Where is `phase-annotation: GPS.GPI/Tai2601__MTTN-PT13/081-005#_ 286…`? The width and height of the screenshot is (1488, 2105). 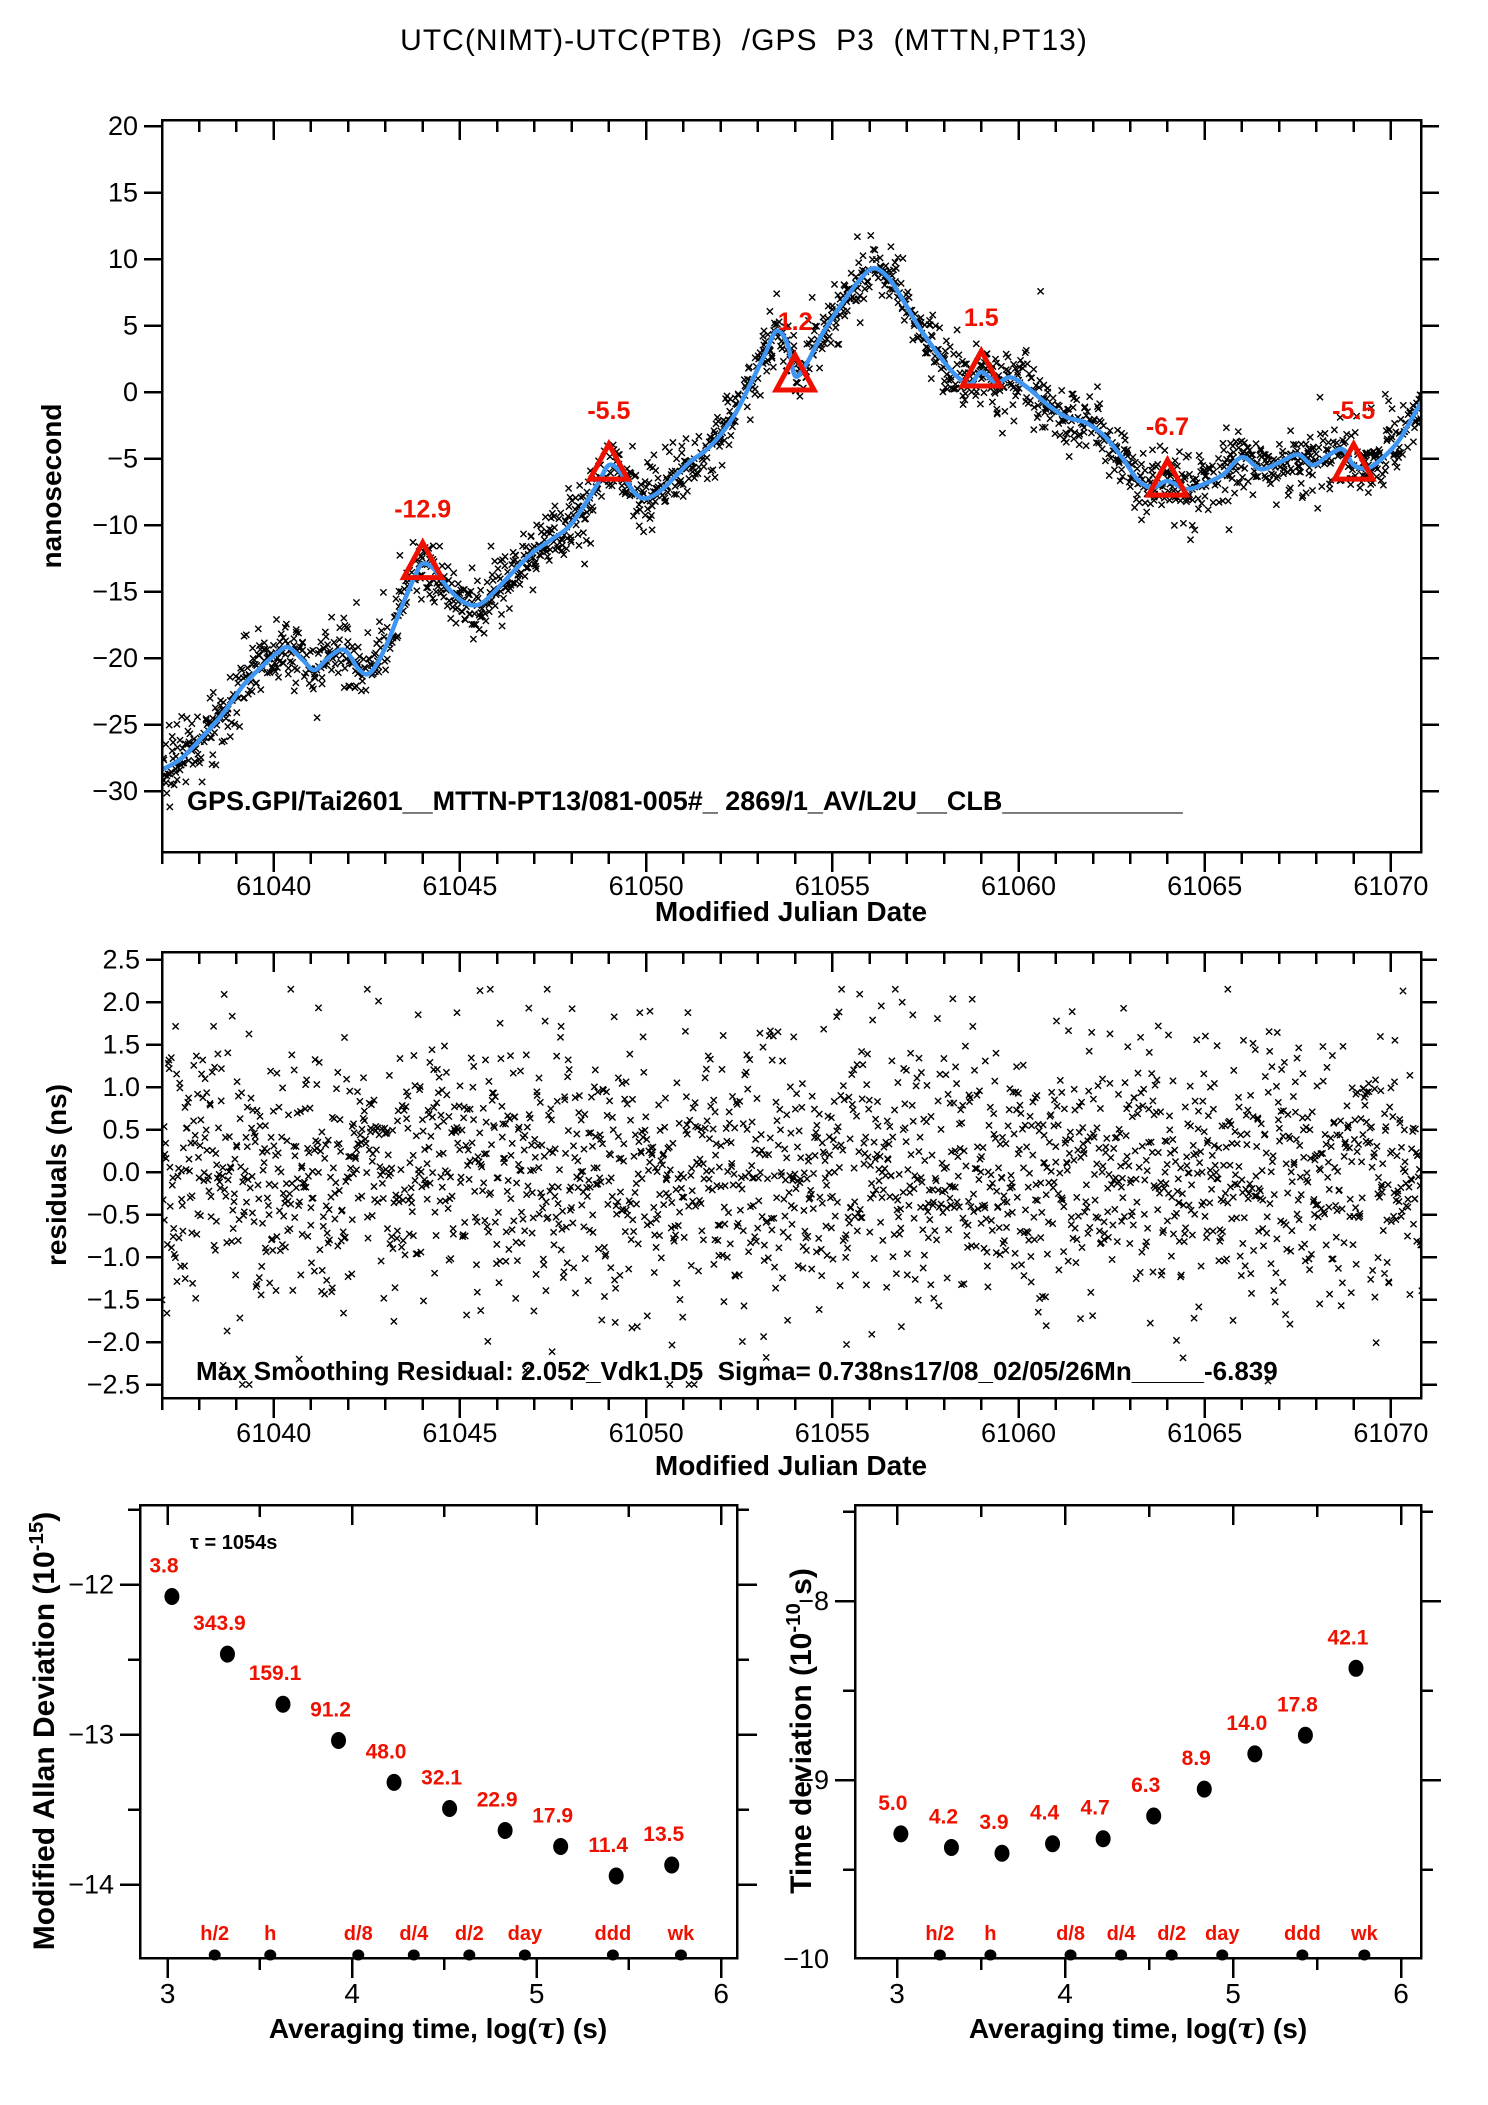 phase-annotation: GPS.GPI/Tai2601__MTTN-PT13/081-005#_ 286… is located at coordinates (685, 801).